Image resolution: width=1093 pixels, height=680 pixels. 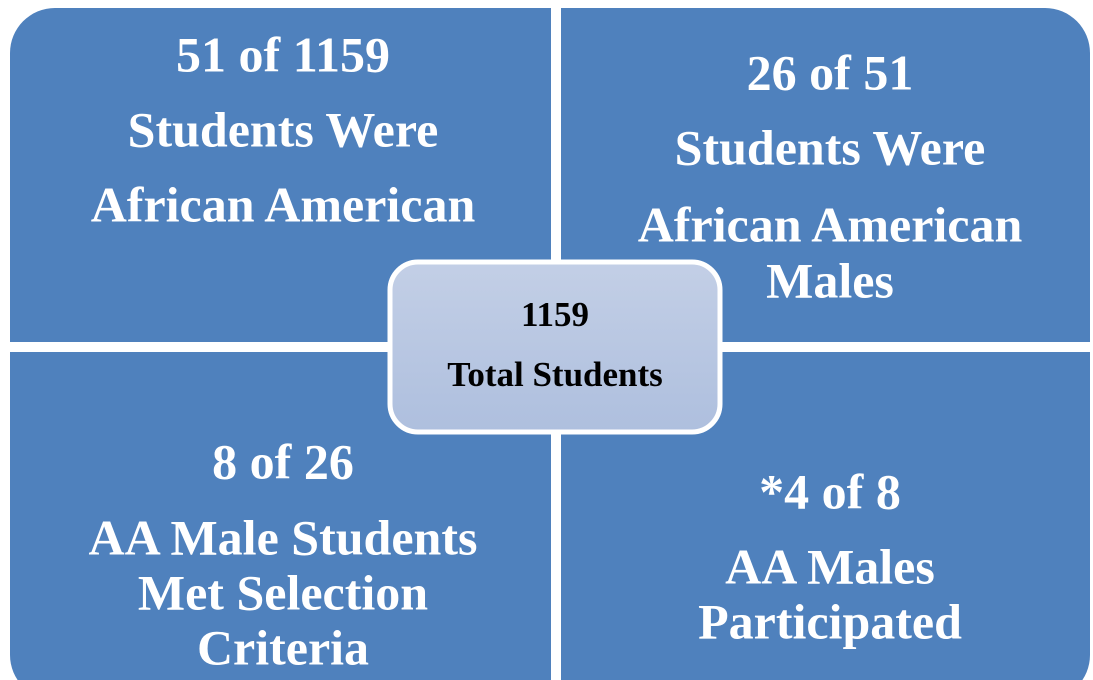 What do you see at coordinates (555, 347) in the screenshot?
I see `center-box` at bounding box center [555, 347].